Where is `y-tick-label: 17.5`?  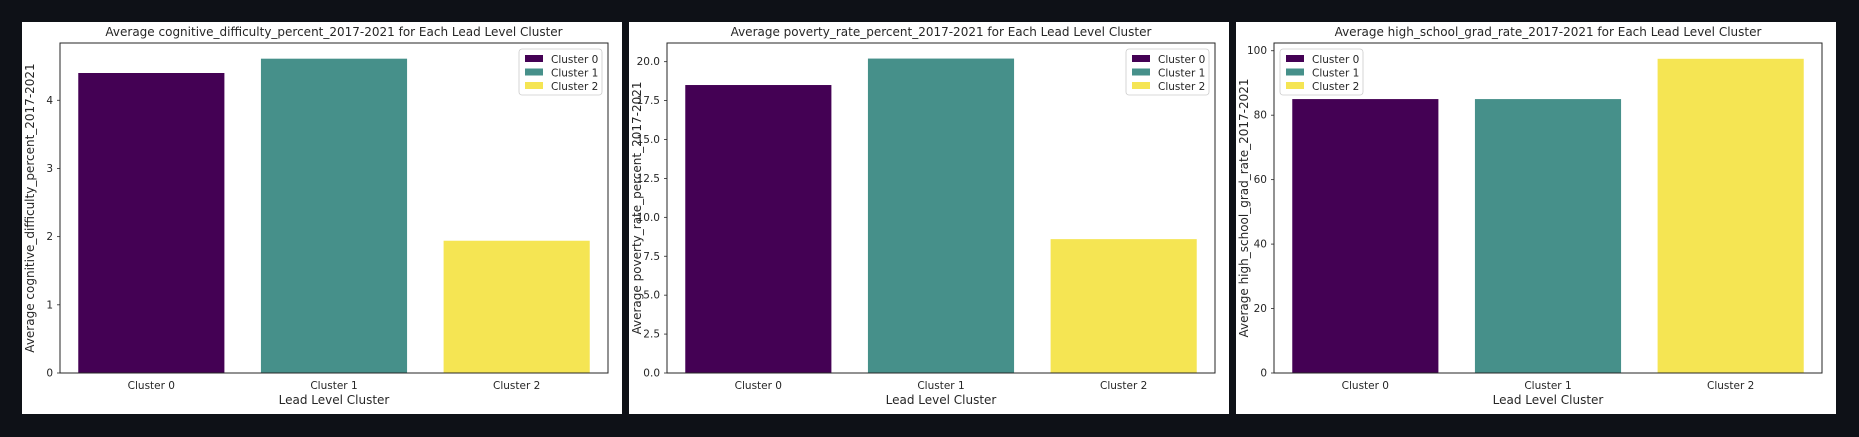
y-tick-label: 17.5 is located at coordinates (648, 101).